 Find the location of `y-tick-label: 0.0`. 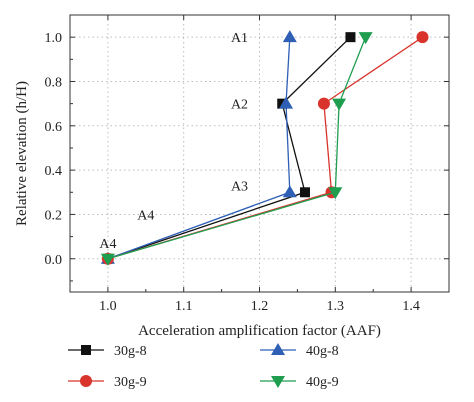

y-tick-label: 0.0 is located at coordinates (54, 260).